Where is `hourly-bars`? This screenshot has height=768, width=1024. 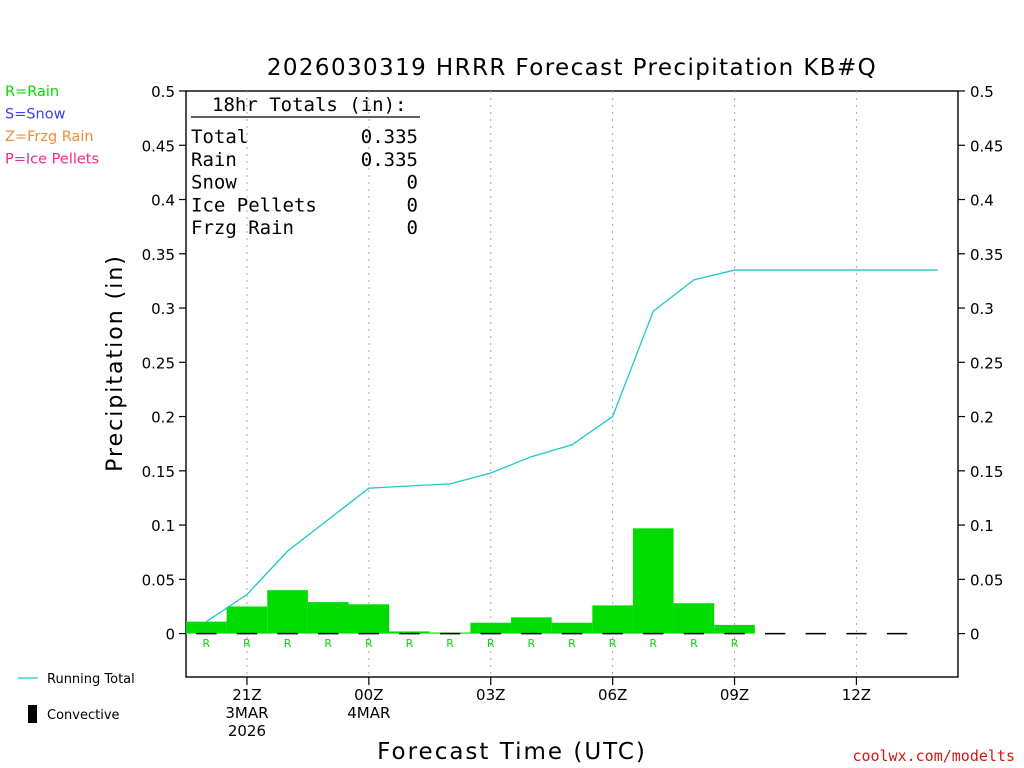
hourly-bars is located at coordinates (470, 581).